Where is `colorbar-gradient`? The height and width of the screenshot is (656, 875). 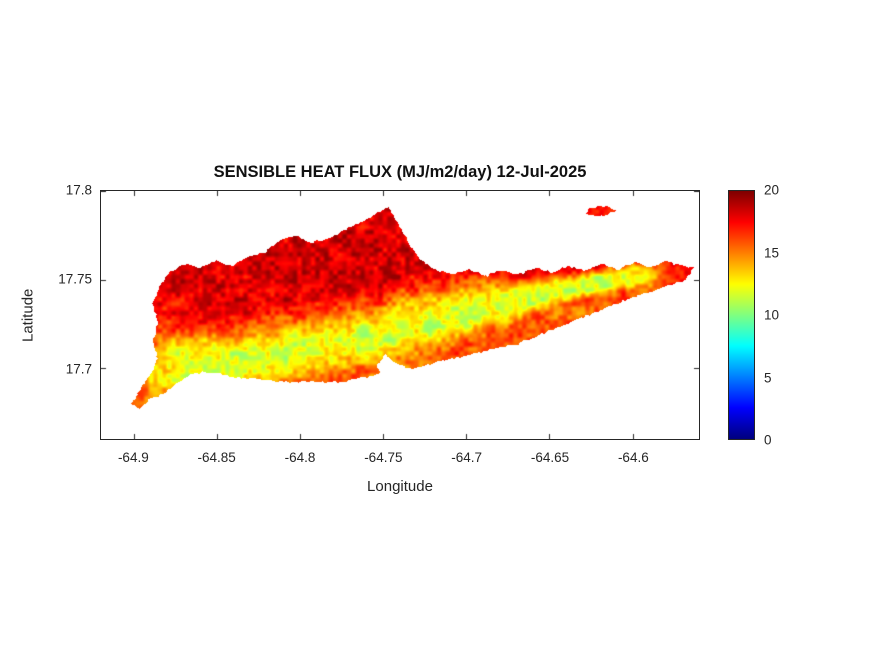 colorbar-gradient is located at coordinates (741, 315).